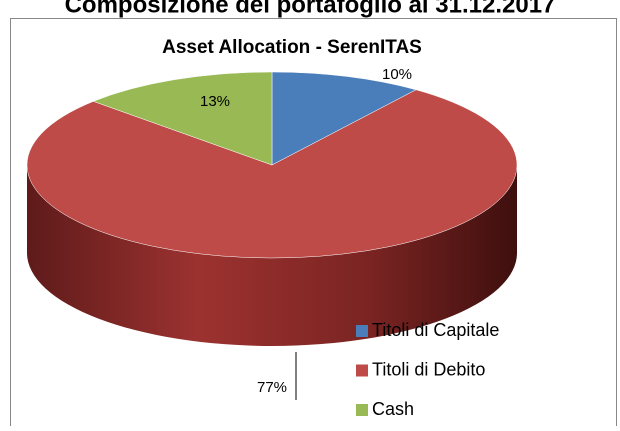 The height and width of the screenshot is (431, 620). I want to click on data-label: 13%, so click(215, 101).